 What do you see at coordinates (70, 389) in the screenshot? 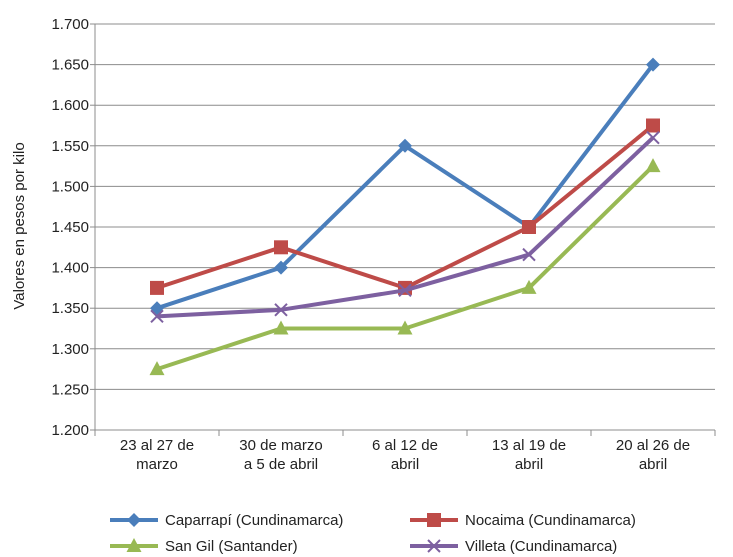
I see `y-tick-label: 1.250` at bounding box center [70, 389].